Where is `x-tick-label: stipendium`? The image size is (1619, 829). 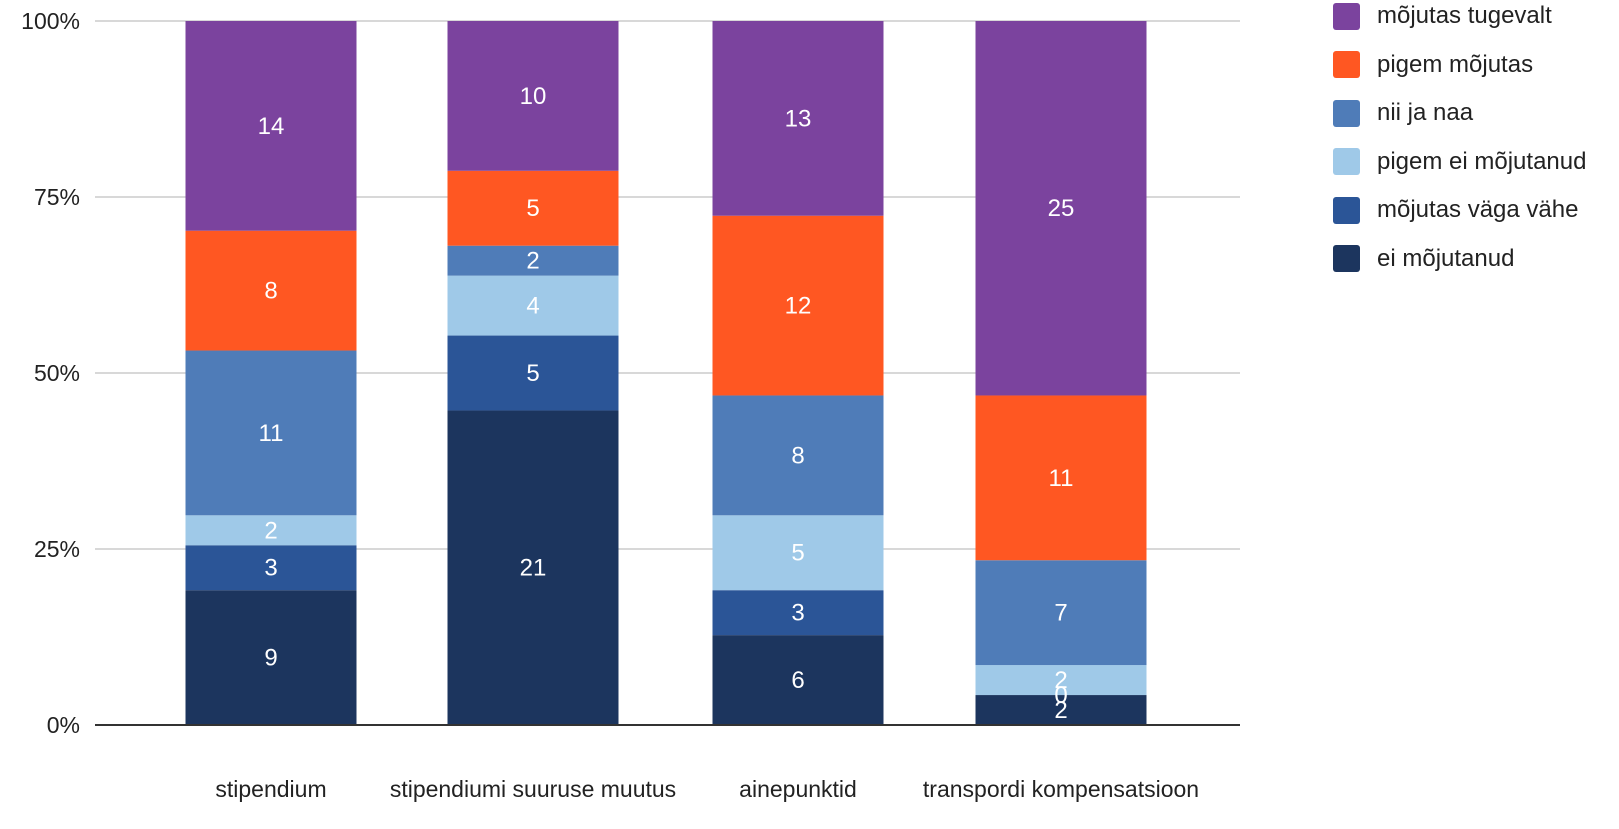
x-tick-label: stipendium is located at coordinates (270, 789).